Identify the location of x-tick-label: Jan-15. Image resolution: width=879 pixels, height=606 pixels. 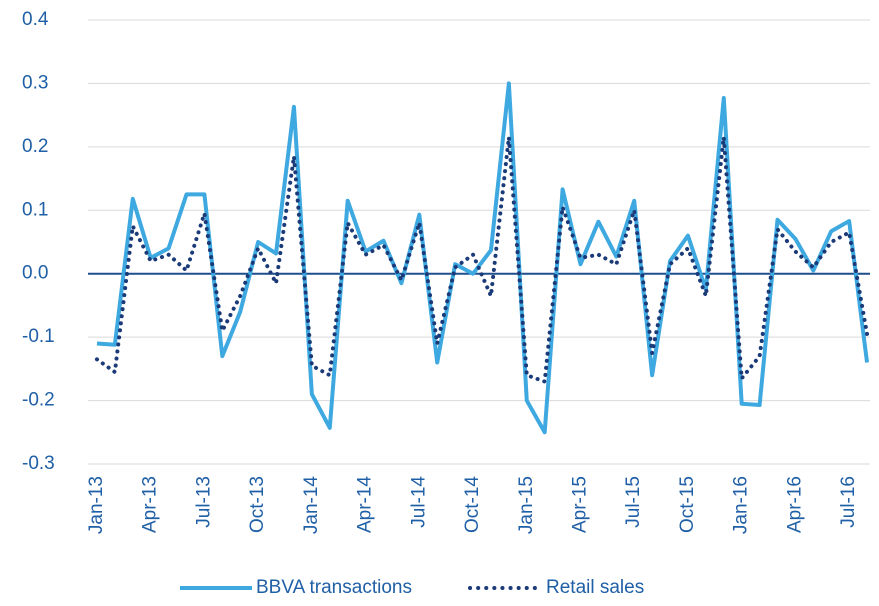
(526, 505).